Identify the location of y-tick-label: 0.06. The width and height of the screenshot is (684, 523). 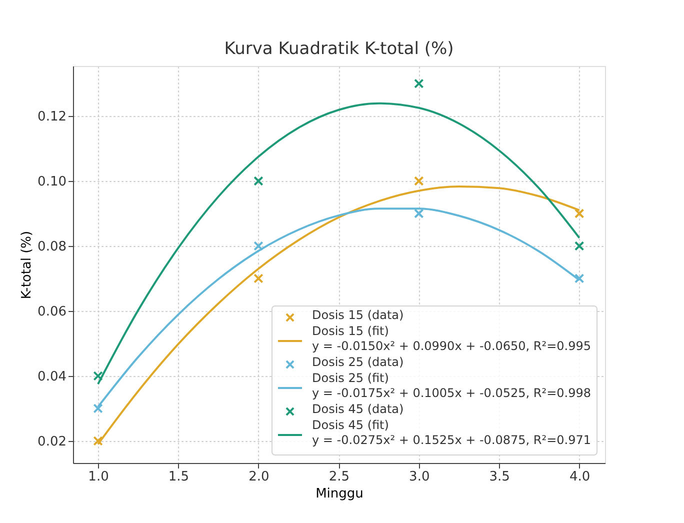
(52, 312).